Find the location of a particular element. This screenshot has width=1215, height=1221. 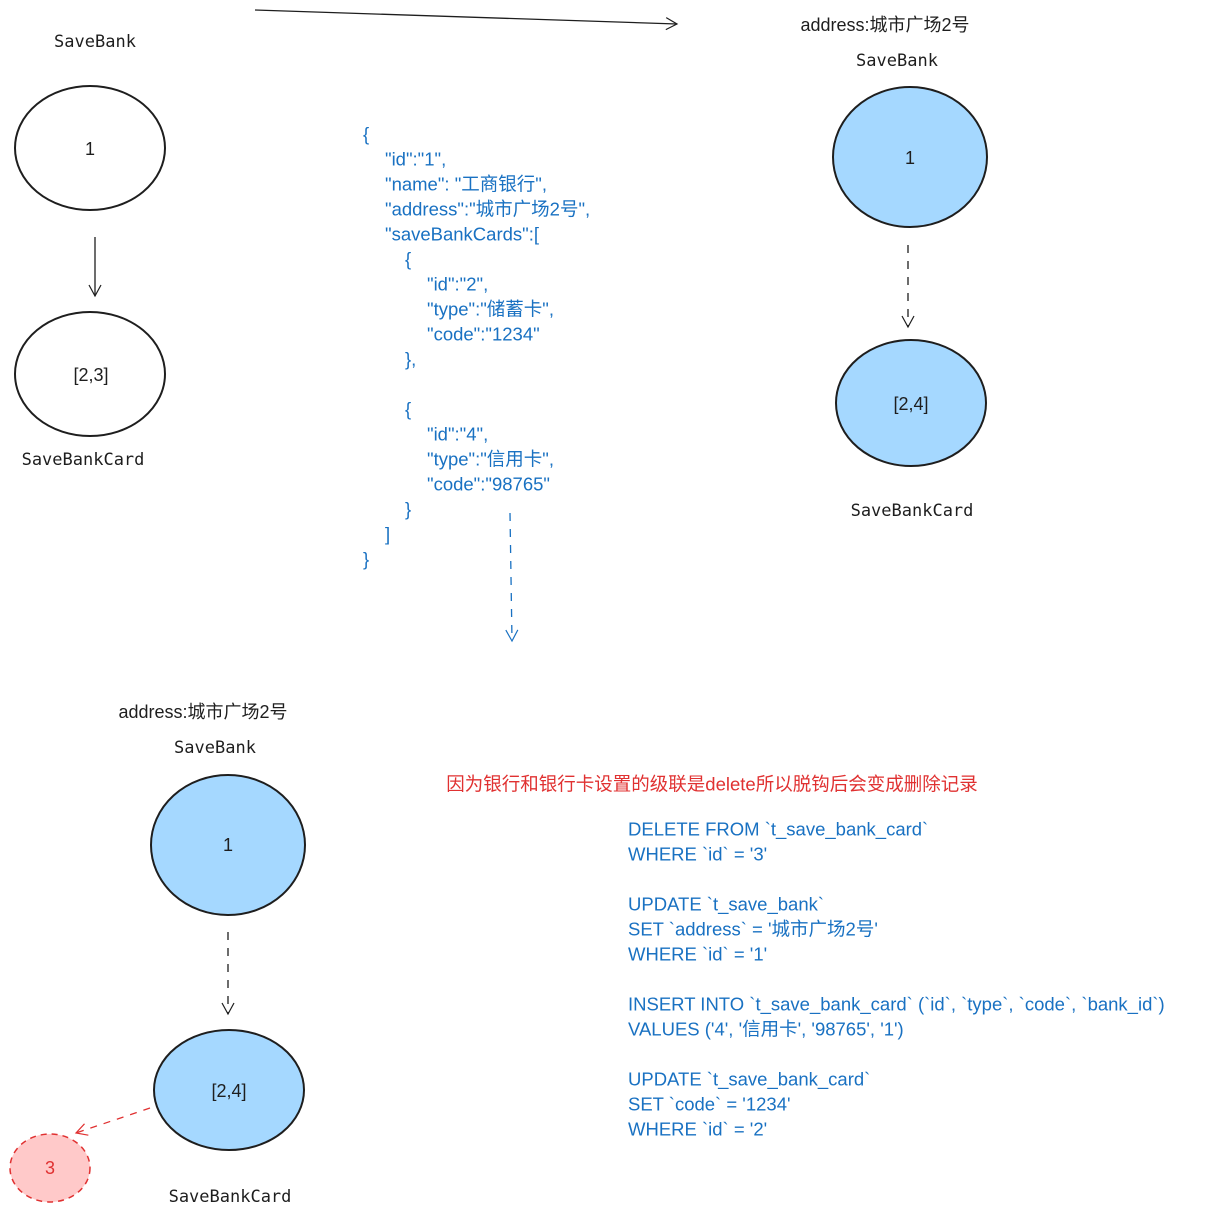

json-line: "address":"城市广场2号", is located at coordinates (487, 209).